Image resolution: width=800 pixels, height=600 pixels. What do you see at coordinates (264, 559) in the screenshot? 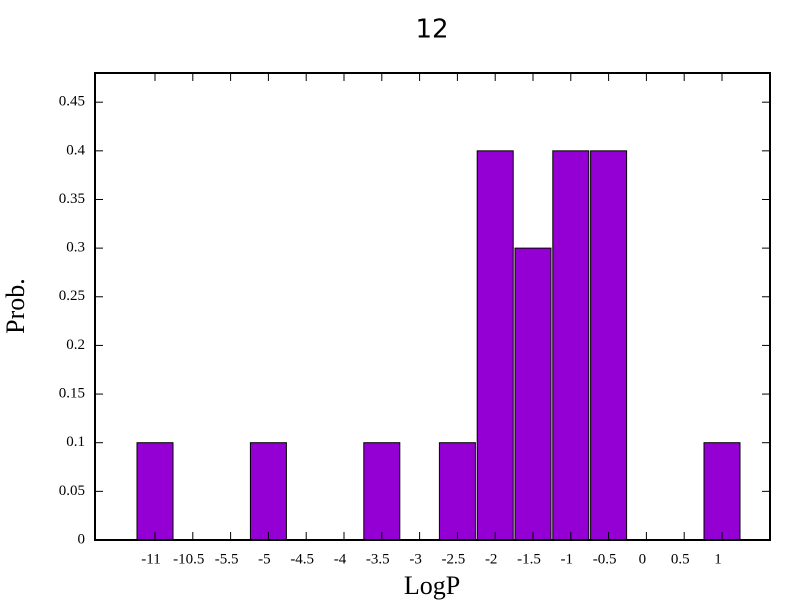
I see `x-tick-label: -5` at bounding box center [264, 559].